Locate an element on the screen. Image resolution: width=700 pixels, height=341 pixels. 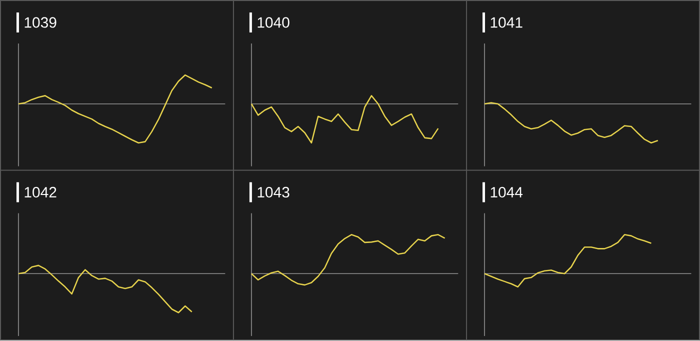
chart-title: 1041 is located at coordinates (506, 22).